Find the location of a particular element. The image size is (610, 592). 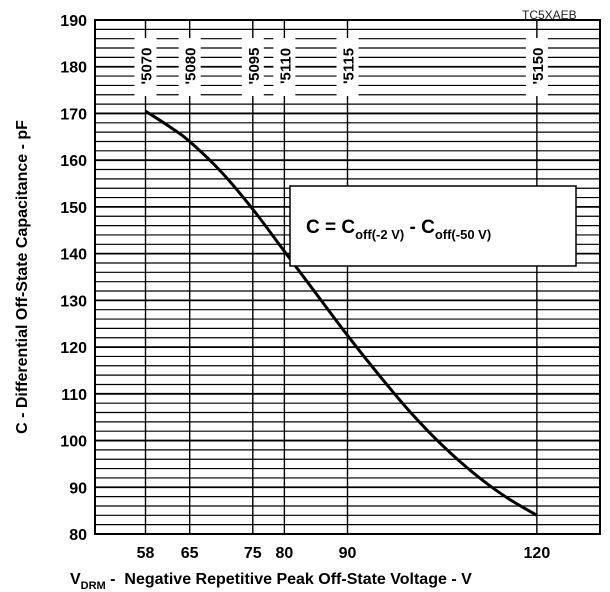

device-marker-label: '5095 is located at coordinates (254, 66).